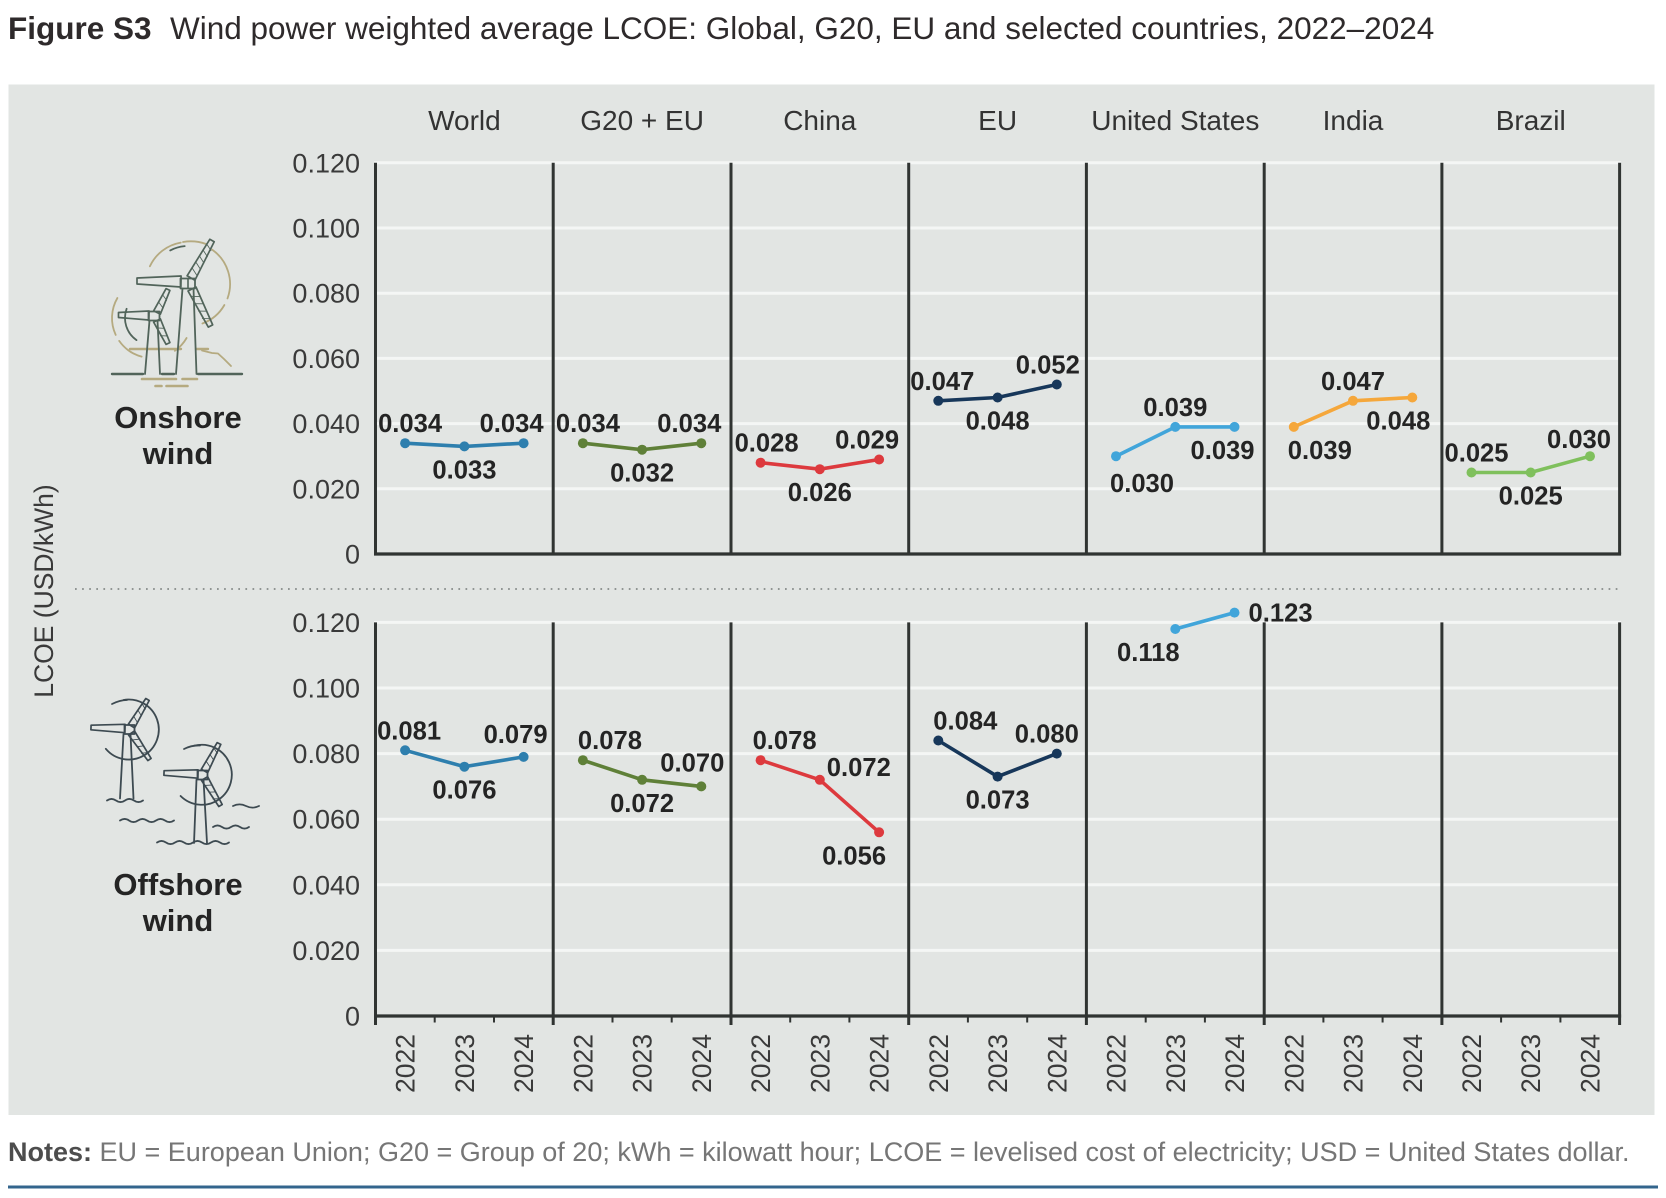 The image size is (1666, 1198). Describe the element at coordinates (177, 884) in the screenshot. I see `svg-text: Offshore` at that location.